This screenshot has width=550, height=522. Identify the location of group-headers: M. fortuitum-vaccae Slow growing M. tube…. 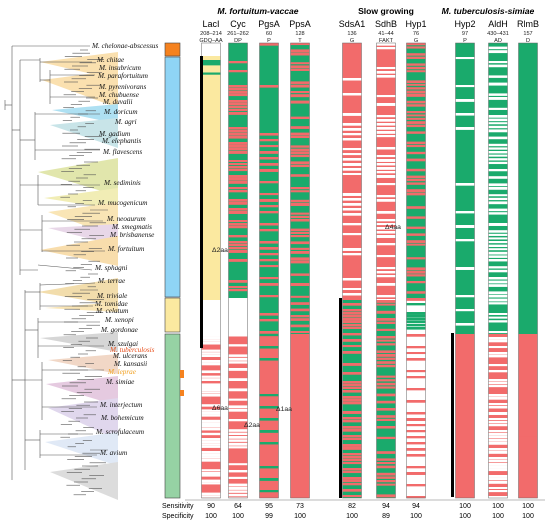
(375, 11).